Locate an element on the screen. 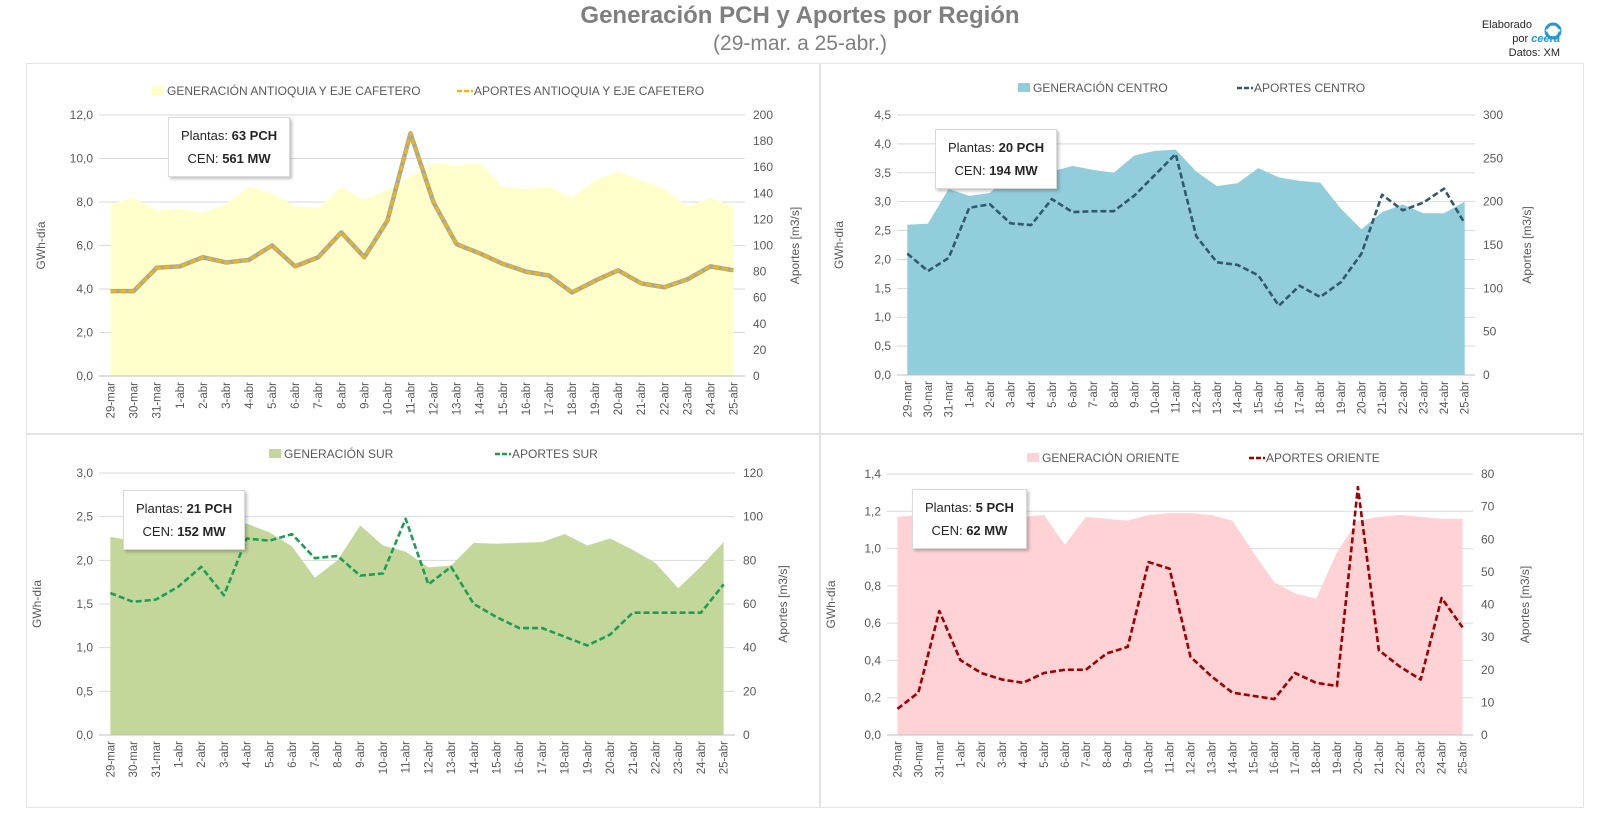 The width and height of the screenshot is (1600, 824). x-tick-label: 7-abr is located at coordinates (316, 754).